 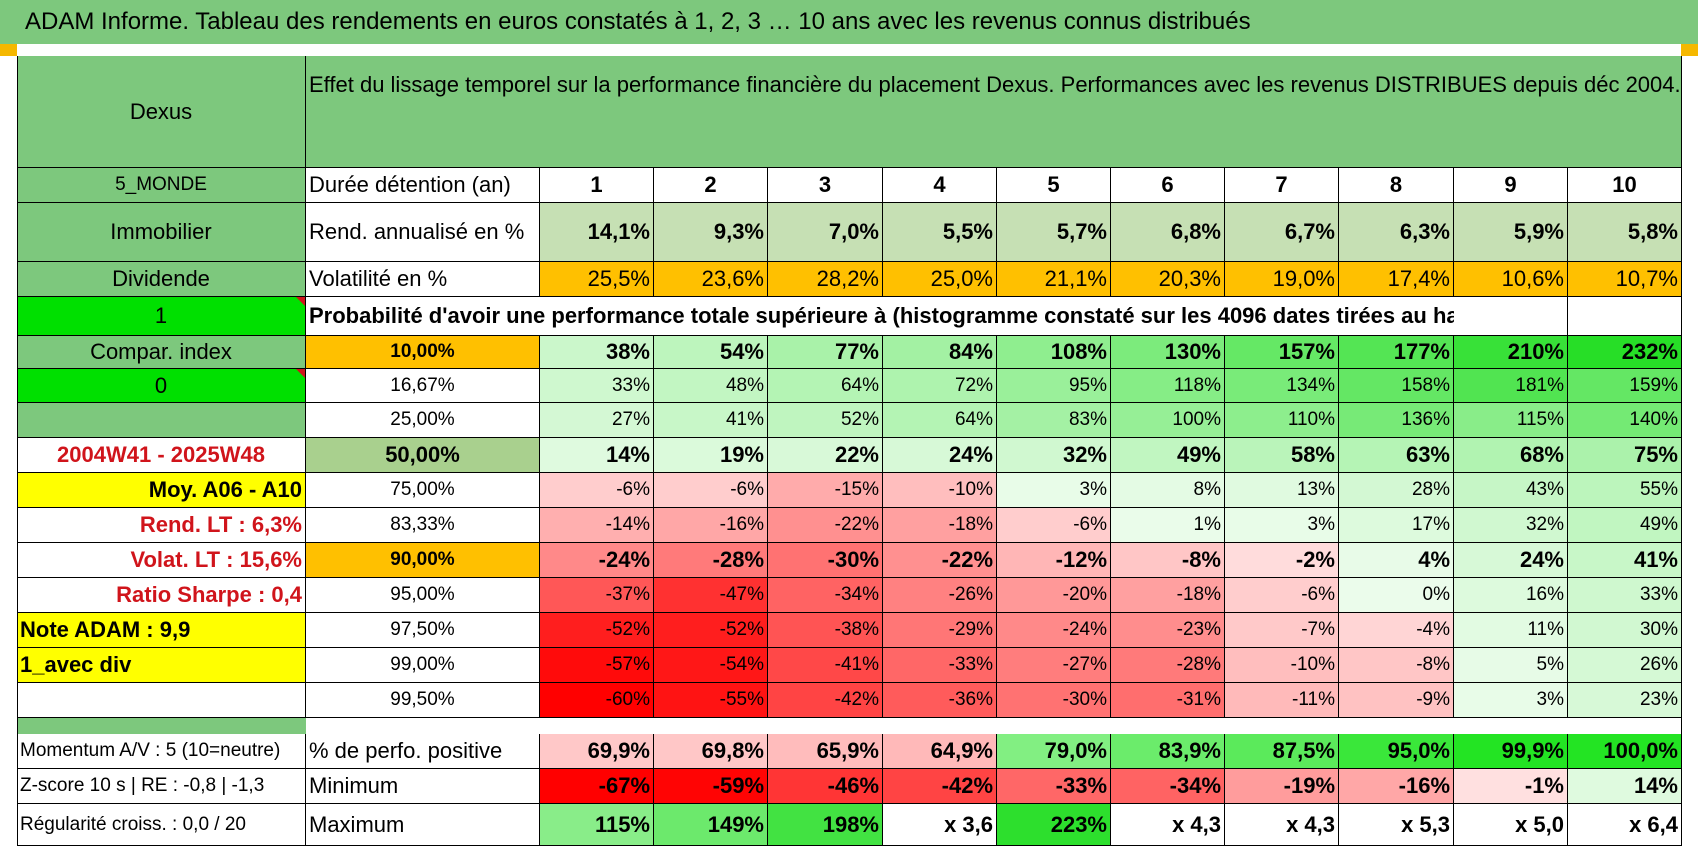 What do you see at coordinates (711, 786) in the screenshot?
I see `minimum-value: -59%` at bounding box center [711, 786].